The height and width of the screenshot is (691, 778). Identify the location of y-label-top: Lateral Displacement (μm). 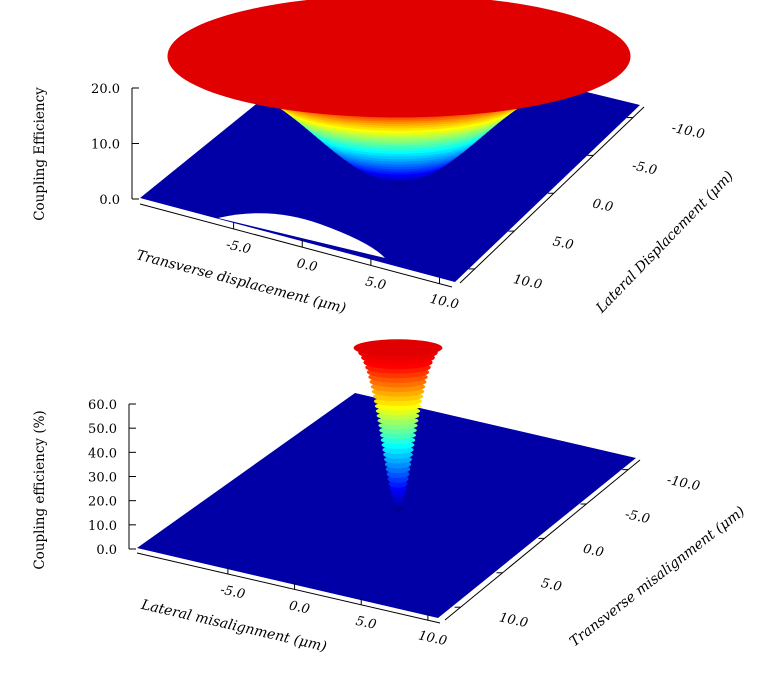
(665, 242).